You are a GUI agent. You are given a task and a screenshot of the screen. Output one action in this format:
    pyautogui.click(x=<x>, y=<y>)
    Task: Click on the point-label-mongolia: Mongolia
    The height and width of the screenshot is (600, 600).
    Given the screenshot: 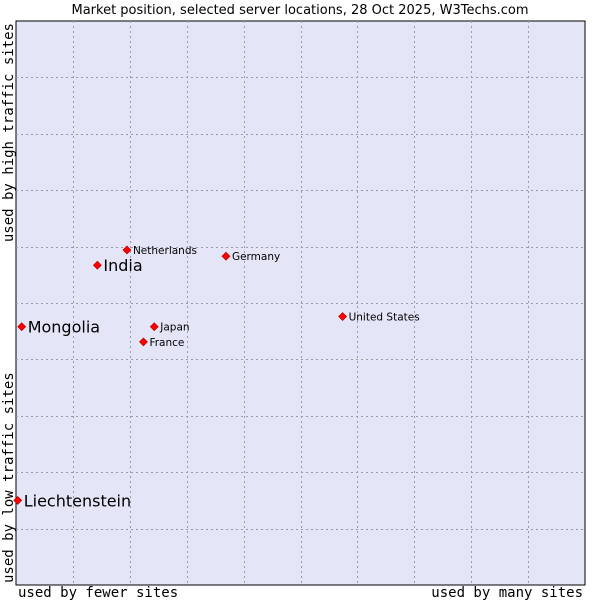 What is the action you would take?
    pyautogui.click(x=64, y=327)
    